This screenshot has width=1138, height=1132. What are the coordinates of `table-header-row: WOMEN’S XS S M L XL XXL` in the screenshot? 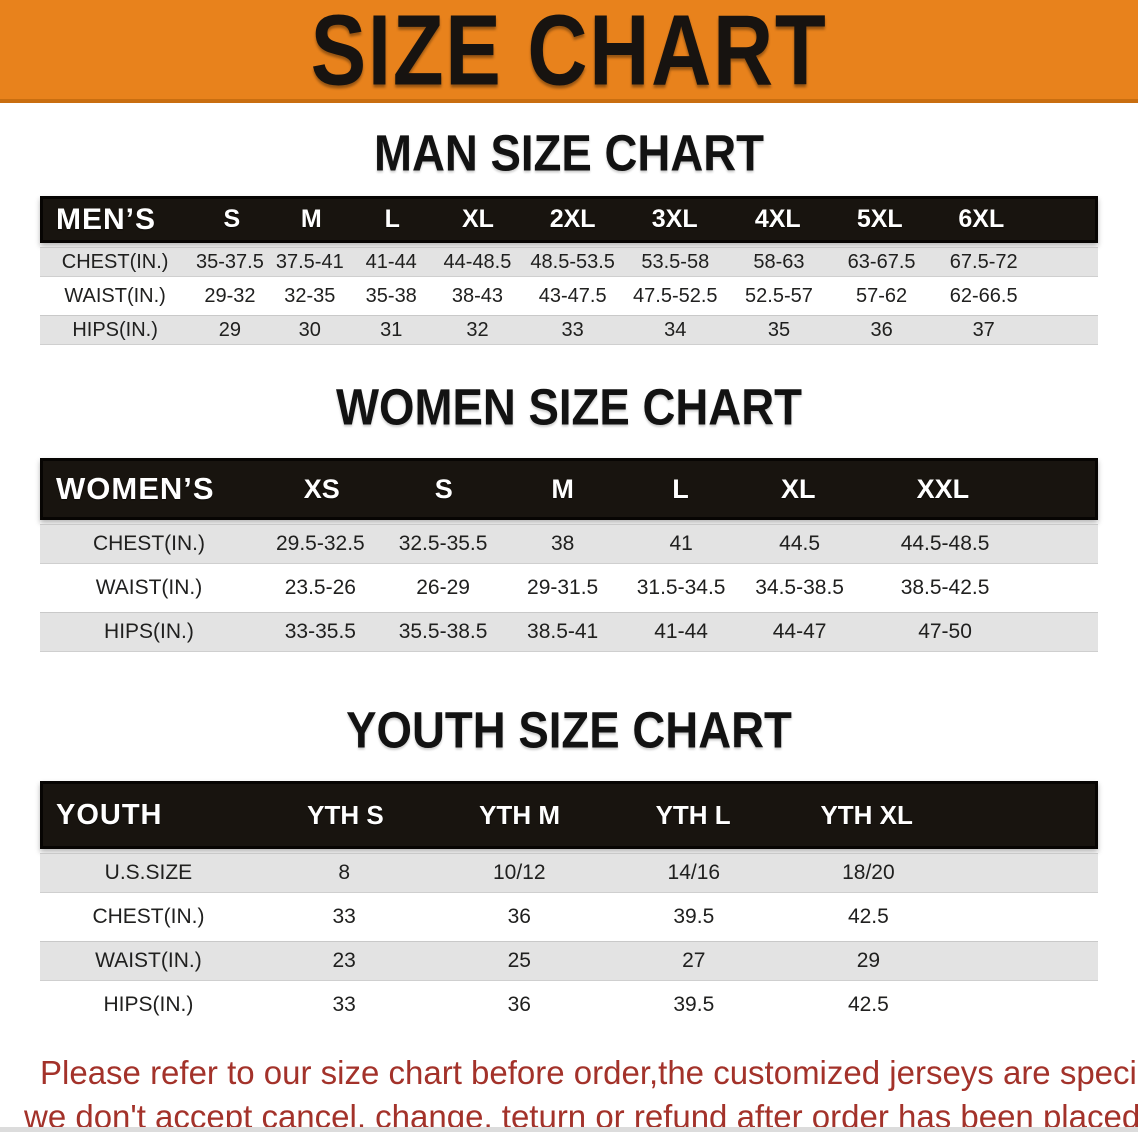 It's located at (569, 489).